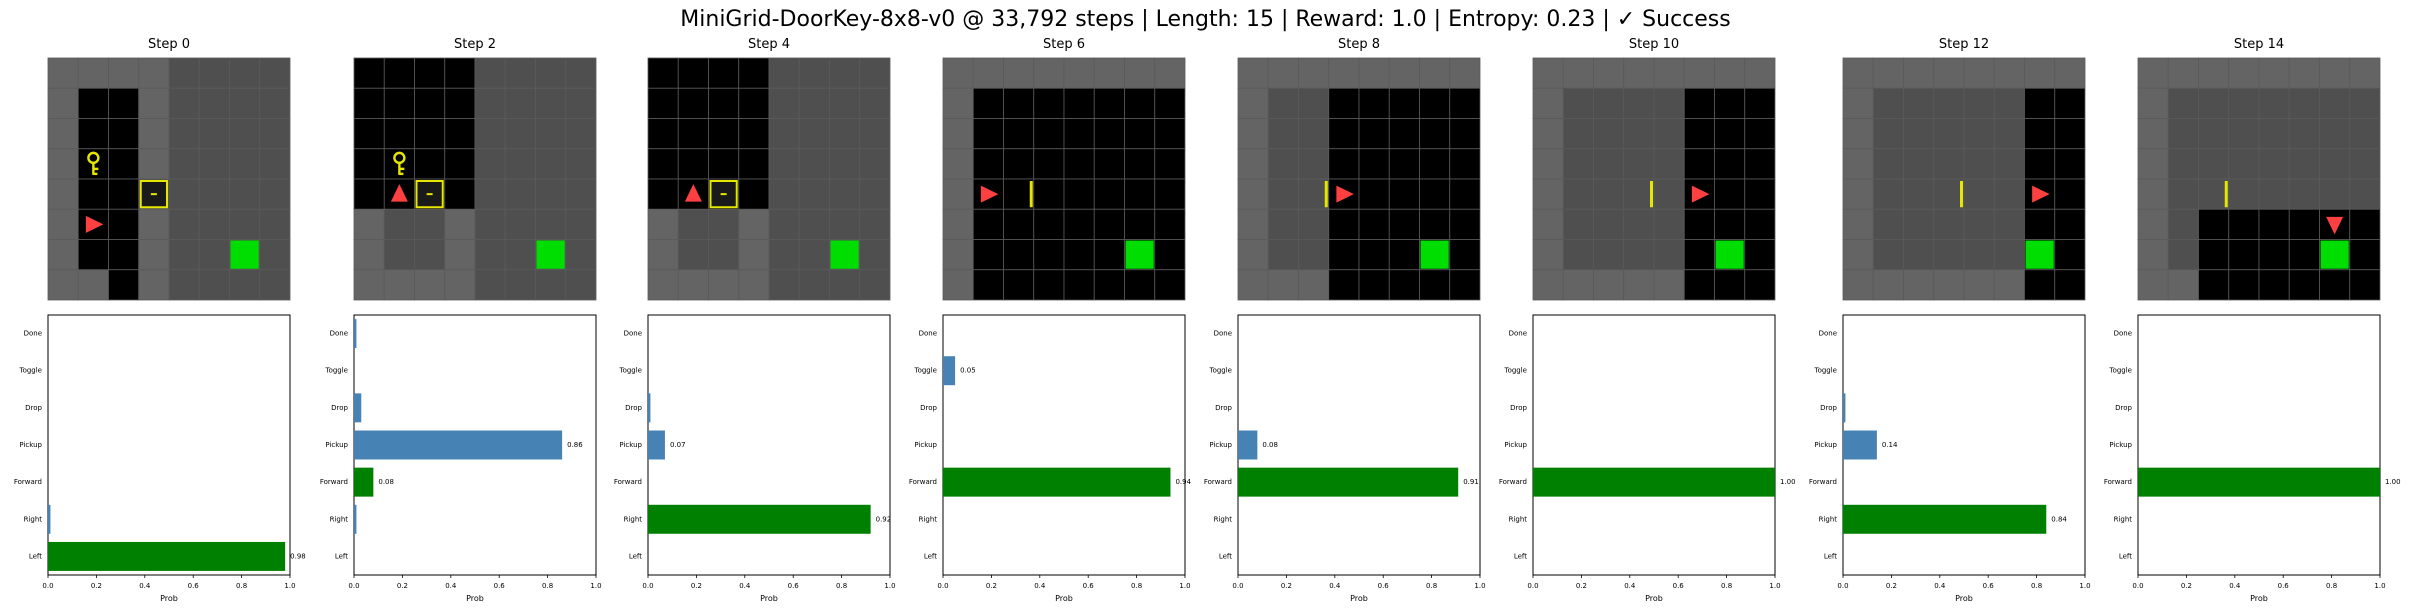 The width and height of the screenshot is (2411, 611). What do you see at coordinates (930, 556) in the screenshot?
I see `category-tick-label: Left` at bounding box center [930, 556].